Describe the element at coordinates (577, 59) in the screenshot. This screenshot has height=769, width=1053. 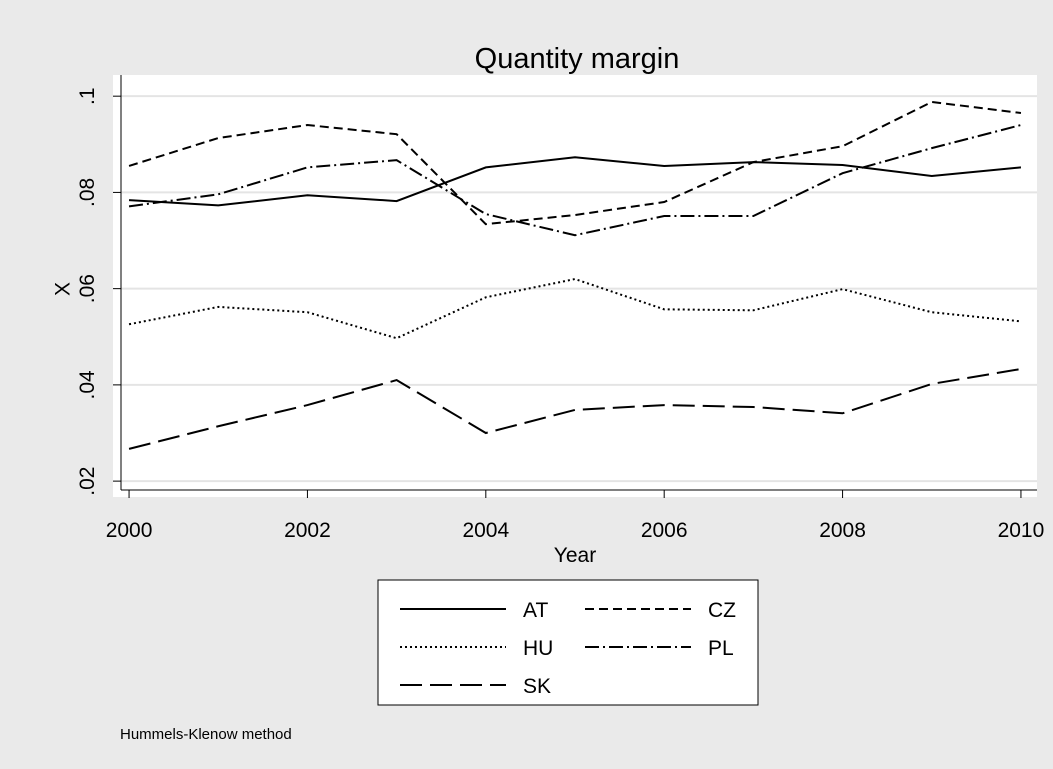
I see `chart-title: Quantity margin` at that location.